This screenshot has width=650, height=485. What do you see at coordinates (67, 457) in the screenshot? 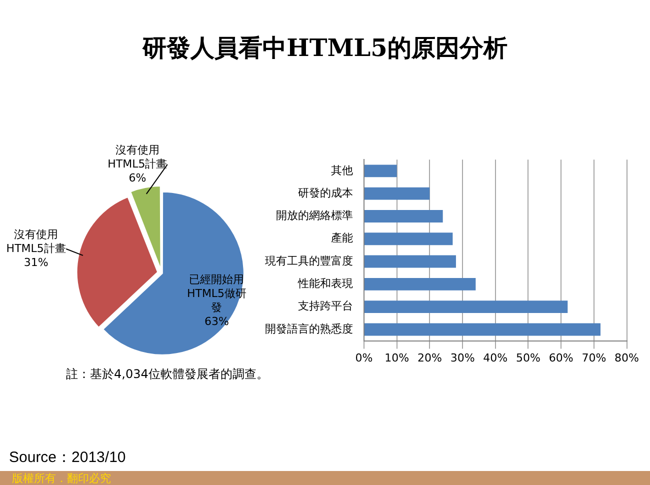
I see `source-note: Source：2013/10` at bounding box center [67, 457].